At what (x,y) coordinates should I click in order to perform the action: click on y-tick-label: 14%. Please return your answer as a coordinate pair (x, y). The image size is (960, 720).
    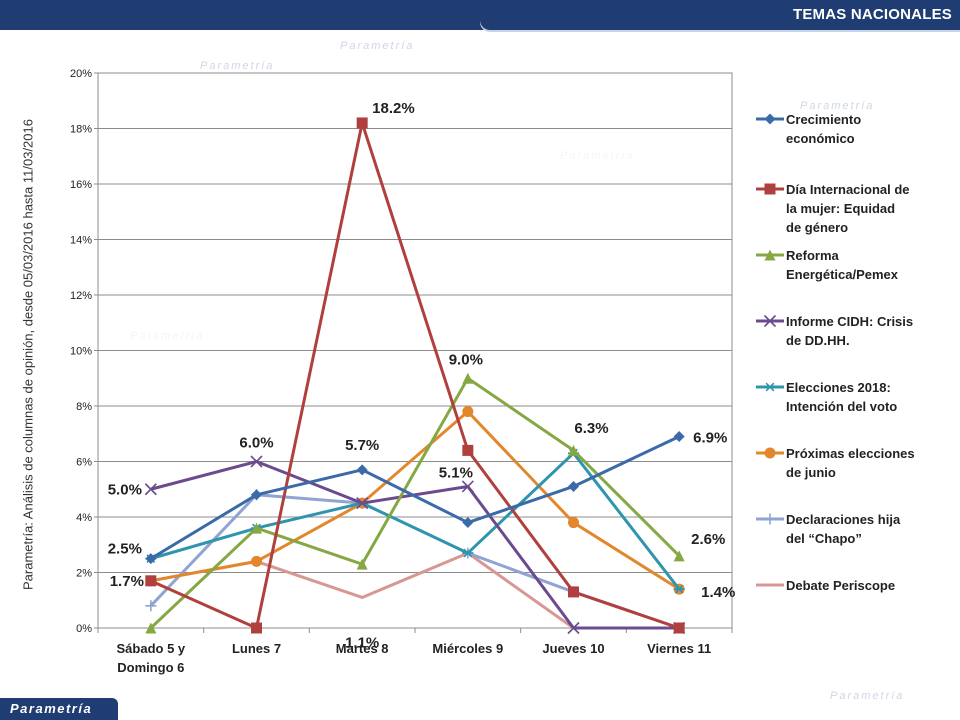
    Looking at the image, I should click on (81, 241).